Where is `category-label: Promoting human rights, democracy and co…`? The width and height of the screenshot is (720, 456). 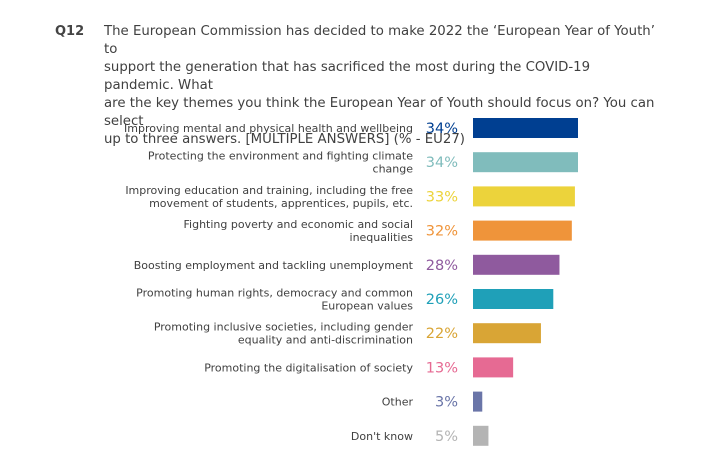 category-label: Promoting human rights, democracy and co… is located at coordinates (274, 300).